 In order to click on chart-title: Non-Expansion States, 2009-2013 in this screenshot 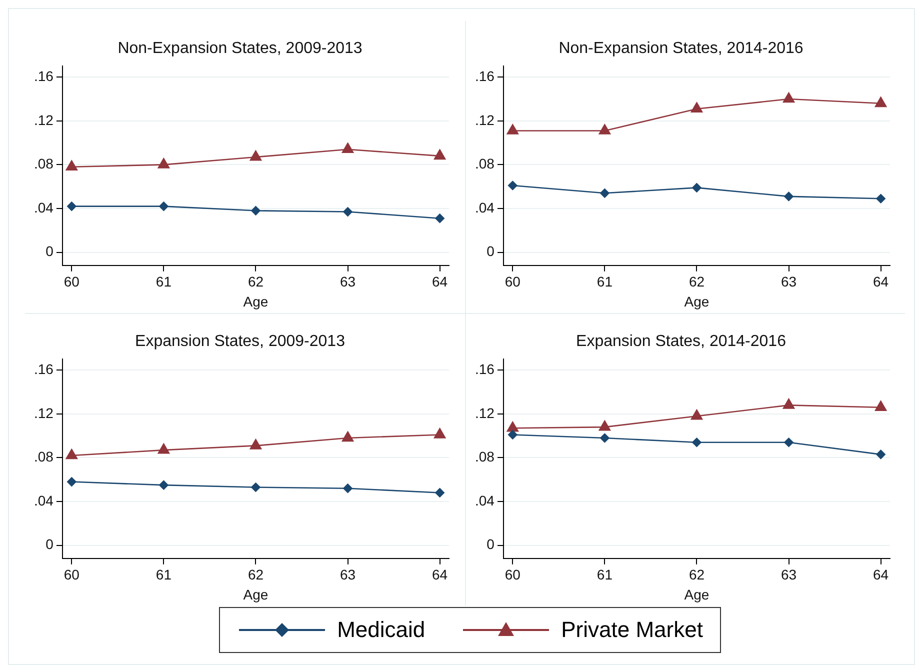, I will do `click(240, 49)`.